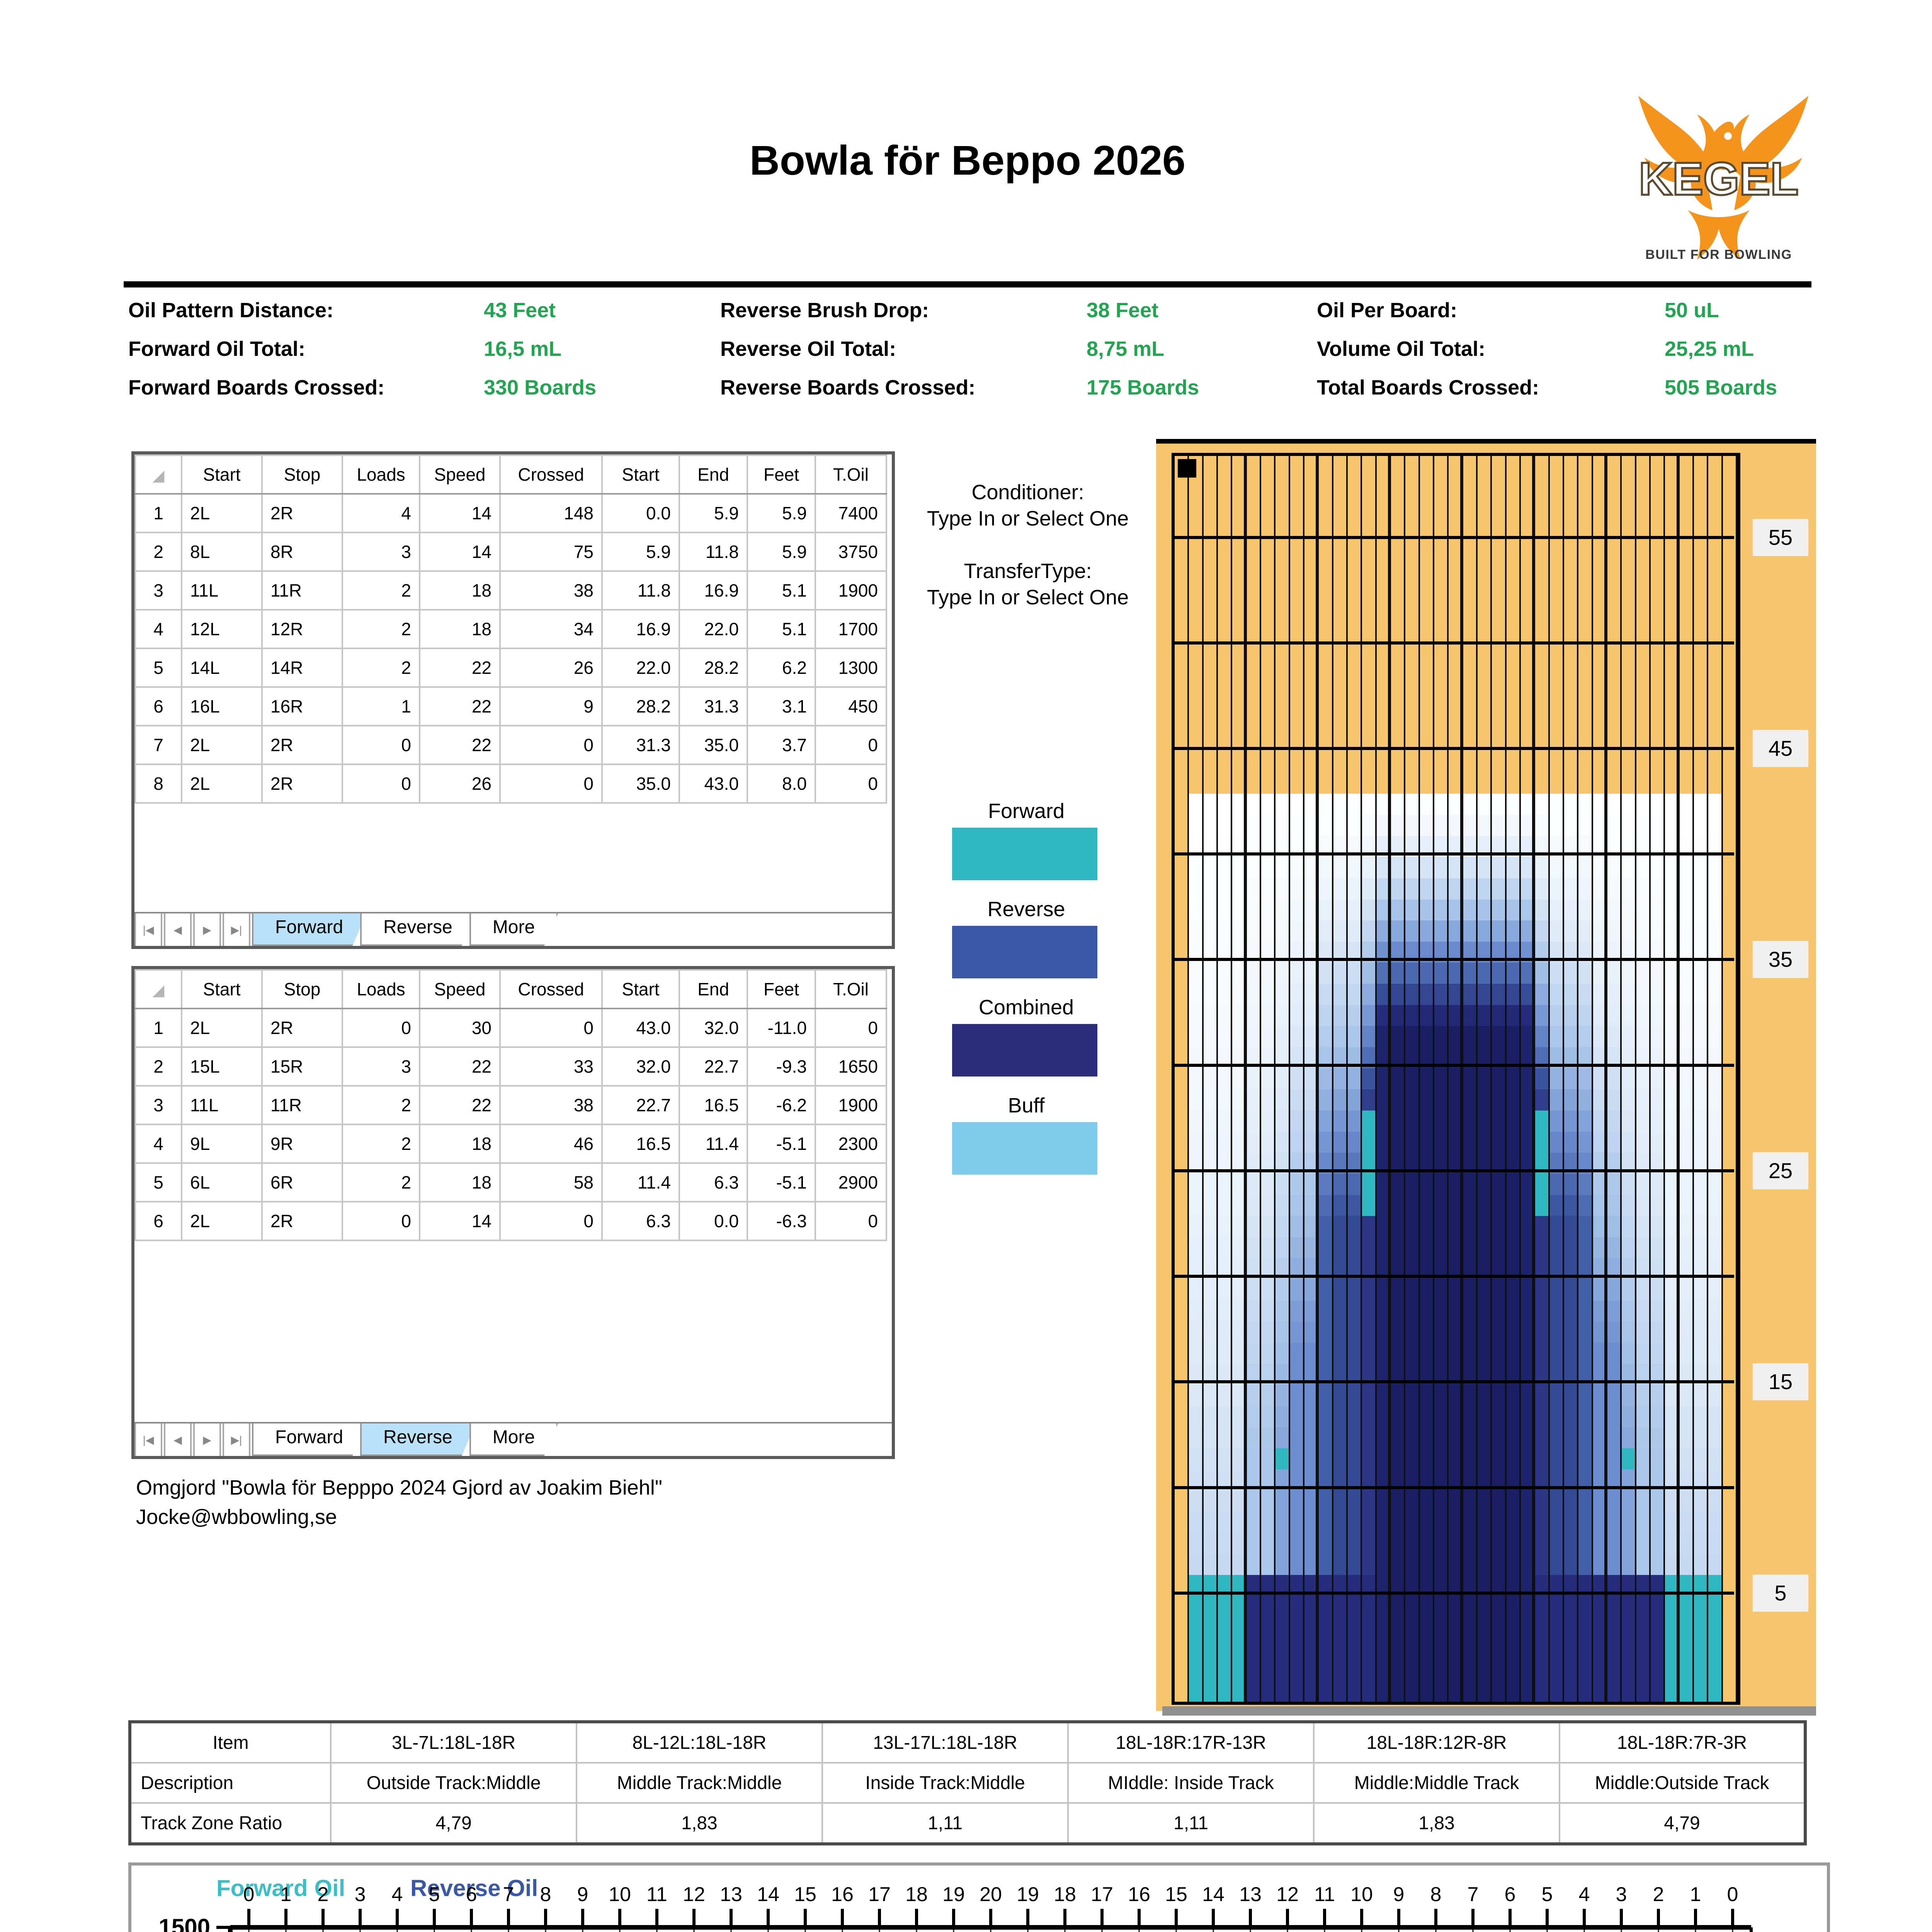 This screenshot has height=1932, width=1932. Describe the element at coordinates (148, 929) in the screenshot. I see `forward-nav-first: |◀` at that location.